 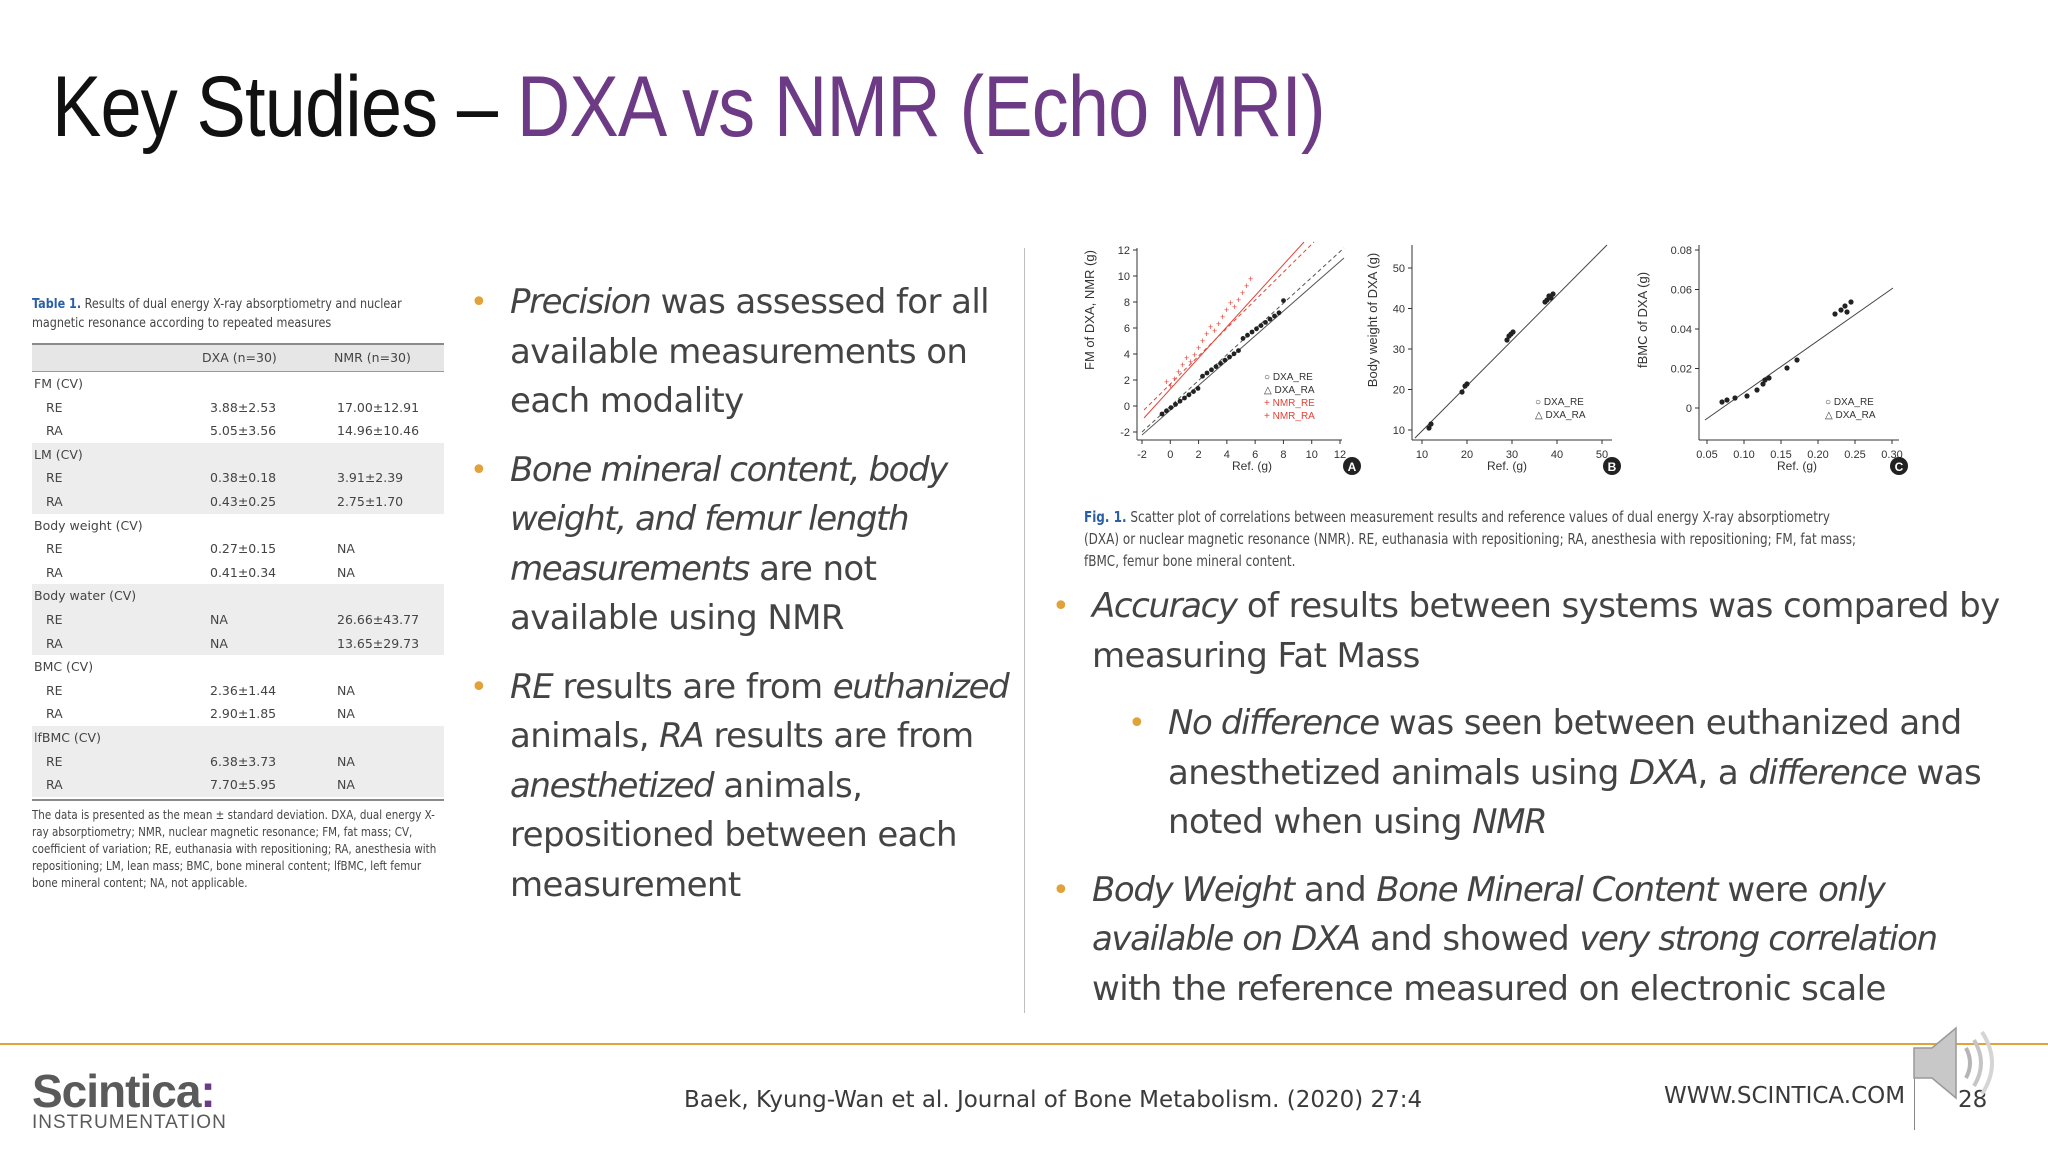 What do you see at coordinates (243, 549) in the screenshot?
I see `table-cell-dxa: 0.27±0.15` at bounding box center [243, 549].